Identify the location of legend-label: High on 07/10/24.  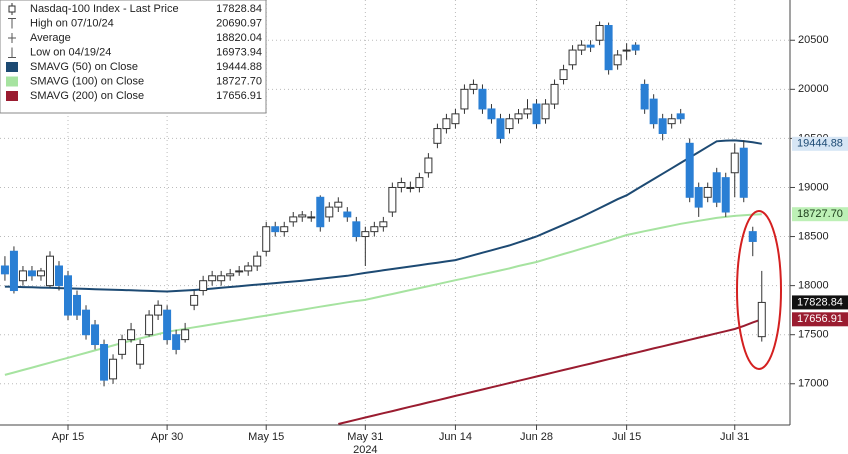
(72, 23).